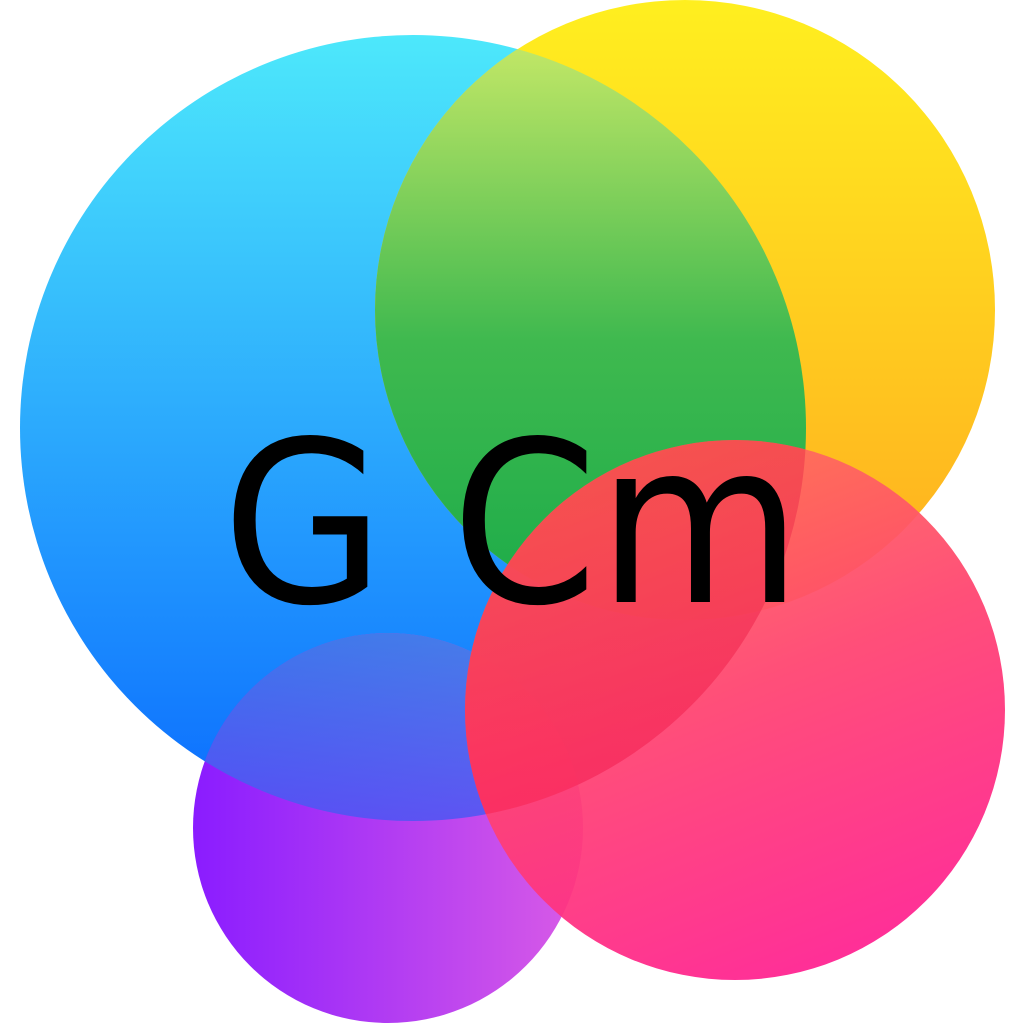  I want to click on red-overlap, so click(635, 630).